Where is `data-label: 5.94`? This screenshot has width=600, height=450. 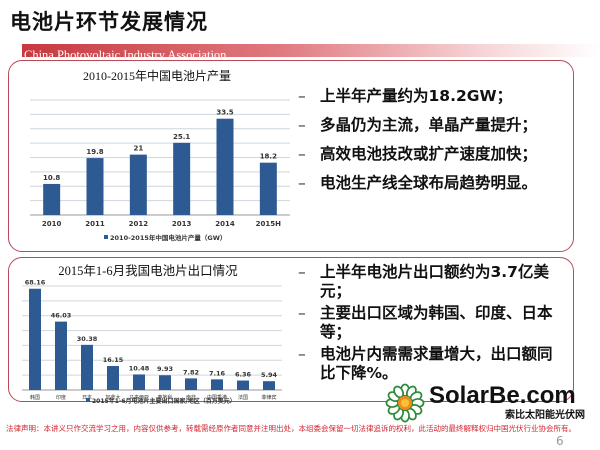
data-label: 5.94 is located at coordinates (269, 375).